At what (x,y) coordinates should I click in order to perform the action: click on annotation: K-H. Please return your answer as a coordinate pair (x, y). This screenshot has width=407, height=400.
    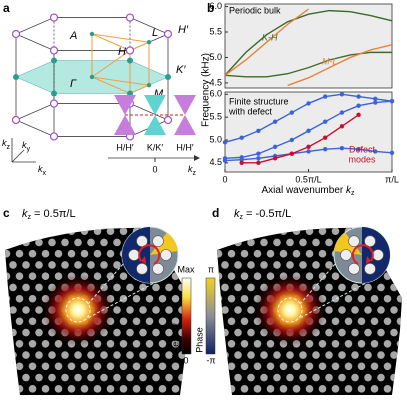
    Looking at the image, I should click on (270, 37).